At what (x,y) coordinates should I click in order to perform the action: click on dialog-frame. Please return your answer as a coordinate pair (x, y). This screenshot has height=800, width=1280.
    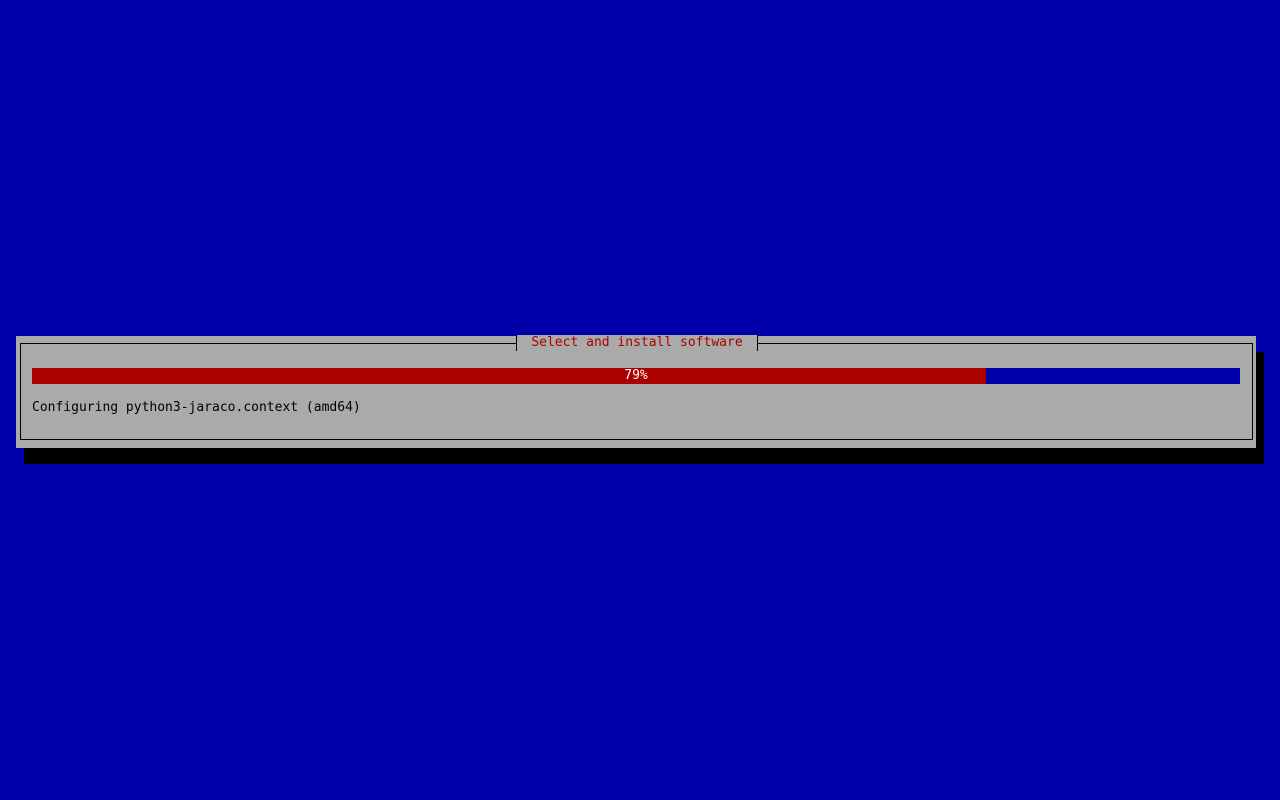
    Looking at the image, I should click on (636, 391).